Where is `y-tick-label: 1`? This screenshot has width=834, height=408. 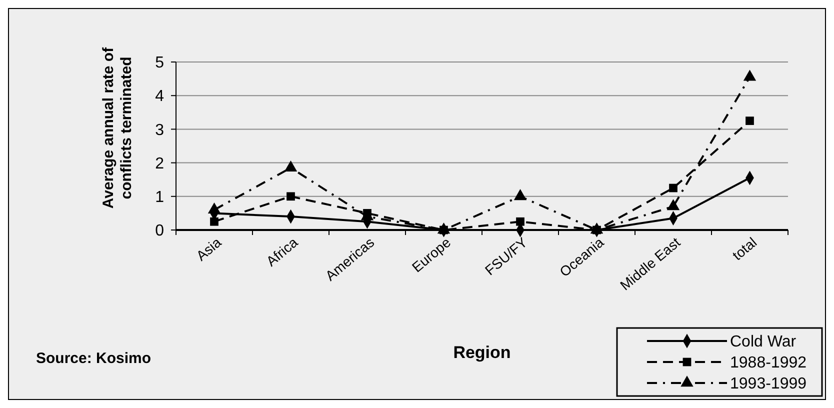 y-tick-label: 1 is located at coordinates (159, 197).